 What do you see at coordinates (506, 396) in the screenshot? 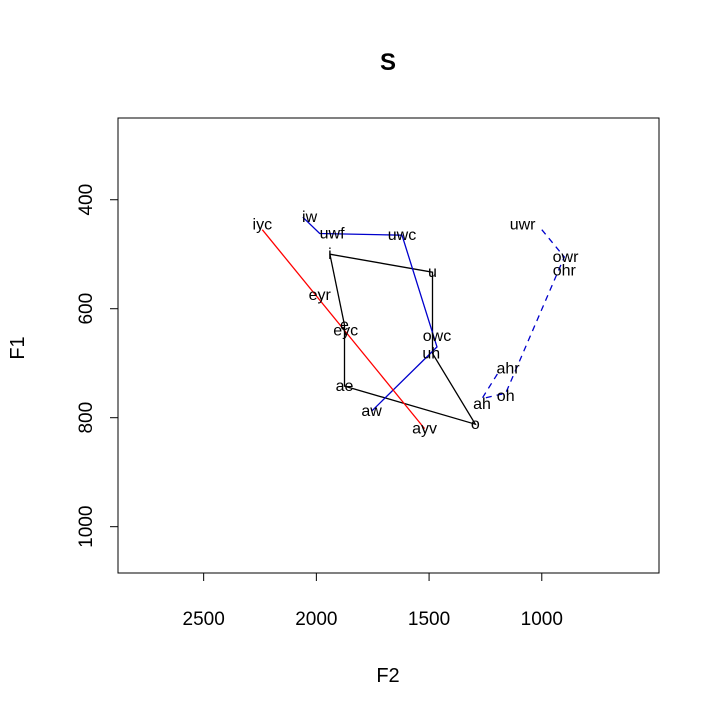
I see `point-label-oh: oh` at bounding box center [506, 396].